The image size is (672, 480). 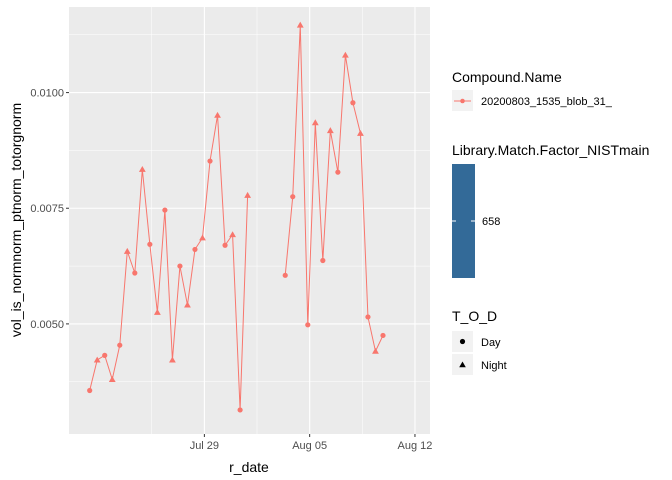 I want to click on legend-compound-marker, so click(x=462, y=101).